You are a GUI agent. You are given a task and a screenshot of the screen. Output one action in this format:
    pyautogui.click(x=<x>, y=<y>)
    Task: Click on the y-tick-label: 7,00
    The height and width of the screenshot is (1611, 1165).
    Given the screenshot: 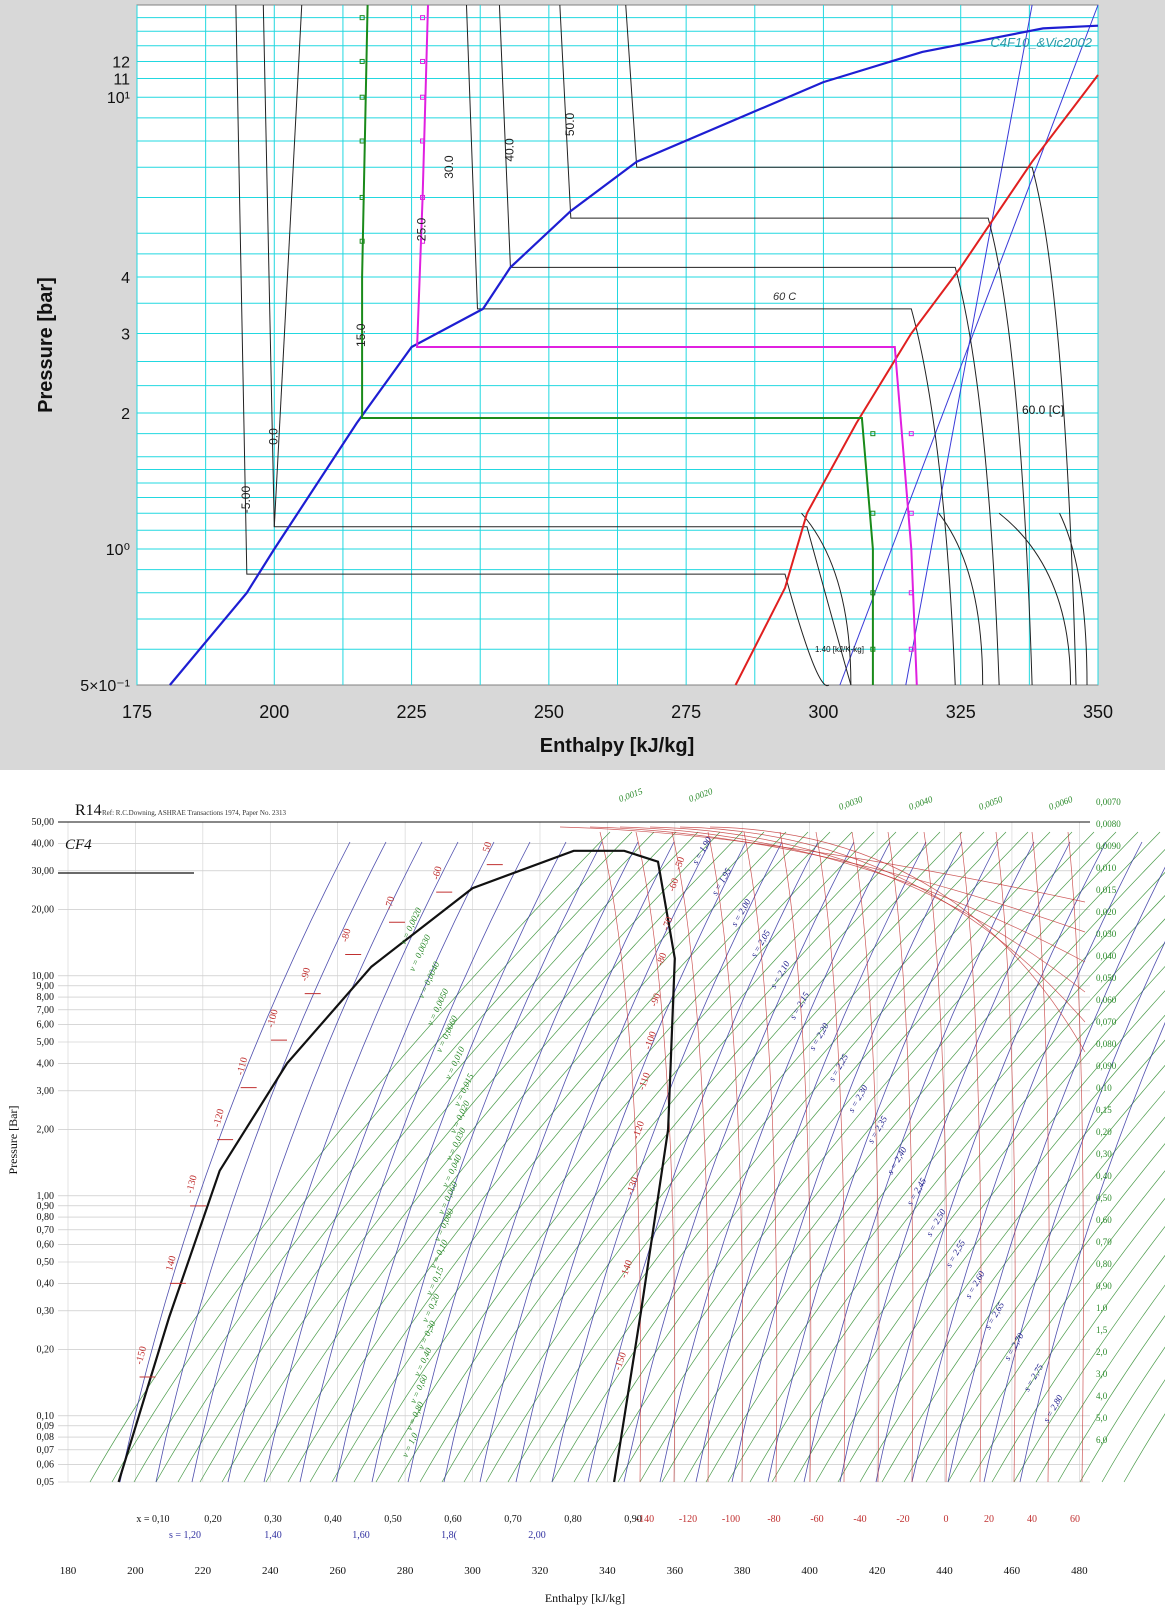 What is the action you would take?
    pyautogui.click(x=46, y=1010)
    